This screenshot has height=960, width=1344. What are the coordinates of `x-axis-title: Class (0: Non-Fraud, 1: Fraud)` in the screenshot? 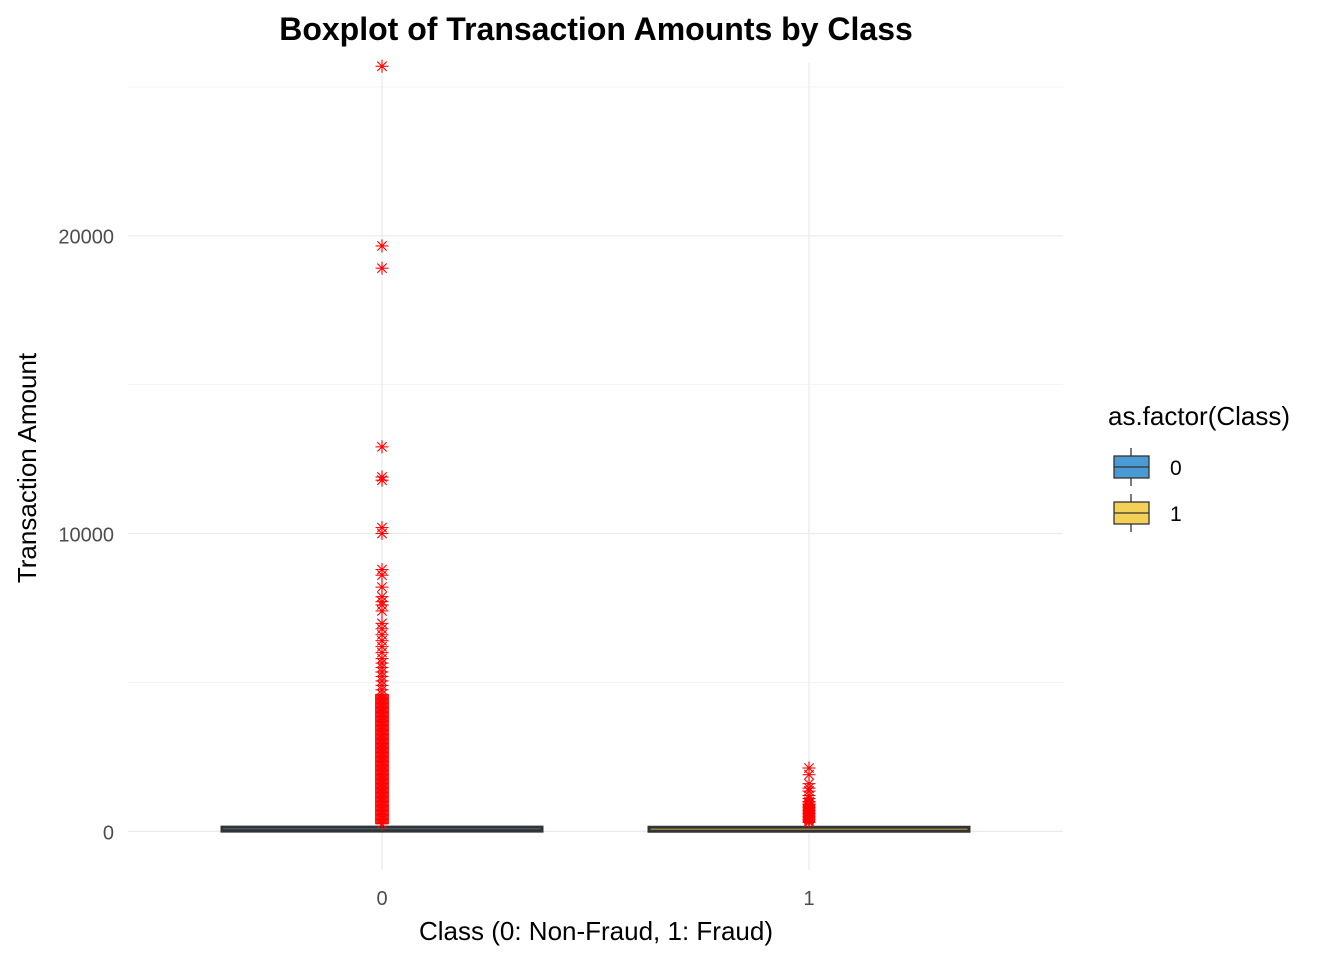 It's located at (596, 931).